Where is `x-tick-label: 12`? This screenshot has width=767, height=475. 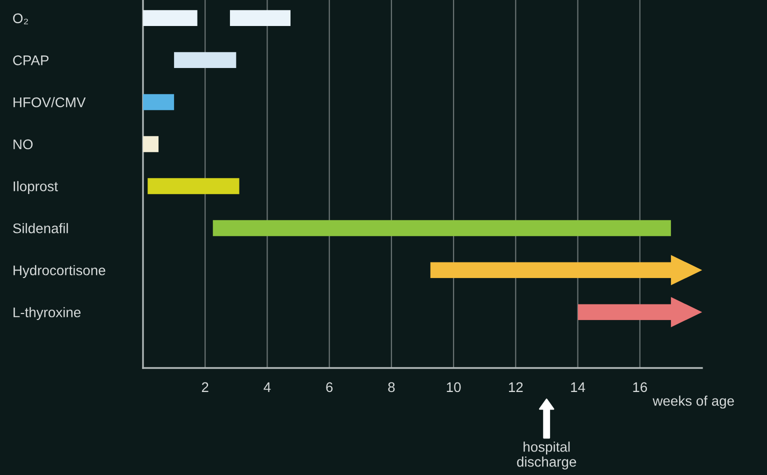 x-tick-label: 12 is located at coordinates (516, 387).